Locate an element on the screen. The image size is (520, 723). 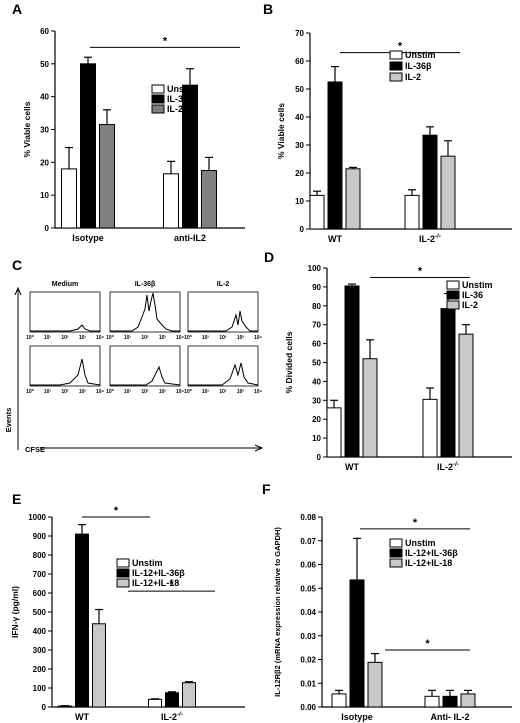
bar-il-36--wt is located at coordinates (335, 155).